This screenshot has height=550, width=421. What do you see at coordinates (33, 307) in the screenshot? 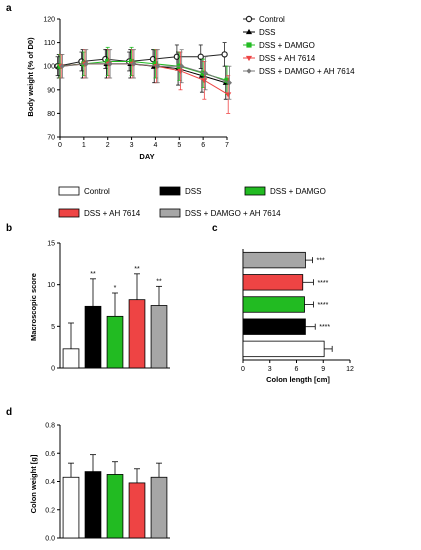
I see `panel-b-ylabel: Macroscopic score` at bounding box center [33, 307].